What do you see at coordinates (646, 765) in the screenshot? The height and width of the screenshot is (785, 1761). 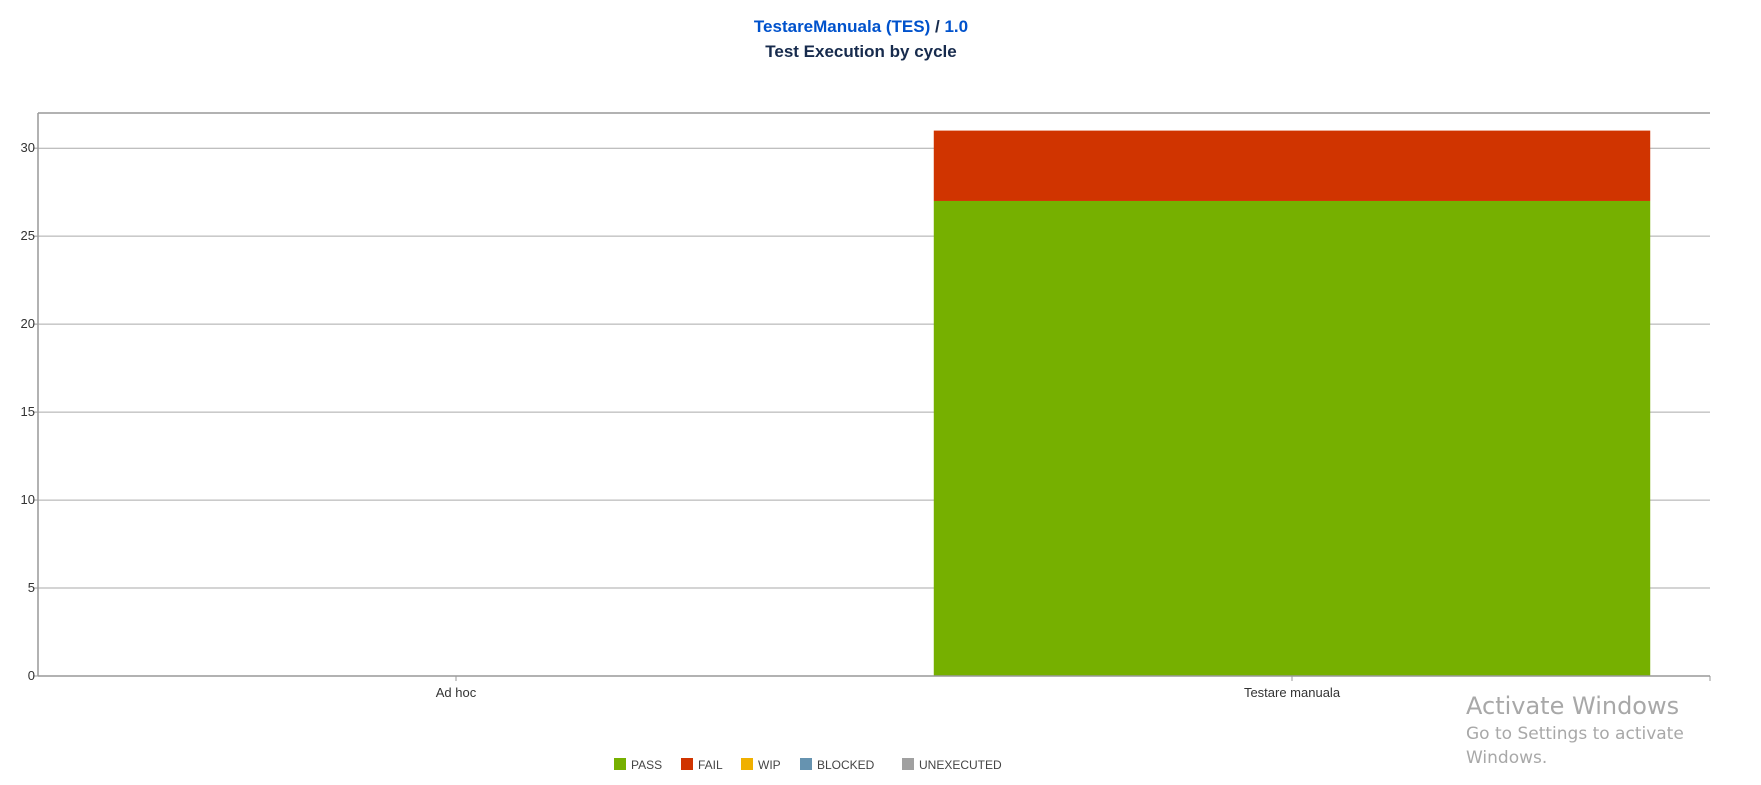 I see `legend-label-pass: PASS` at bounding box center [646, 765].